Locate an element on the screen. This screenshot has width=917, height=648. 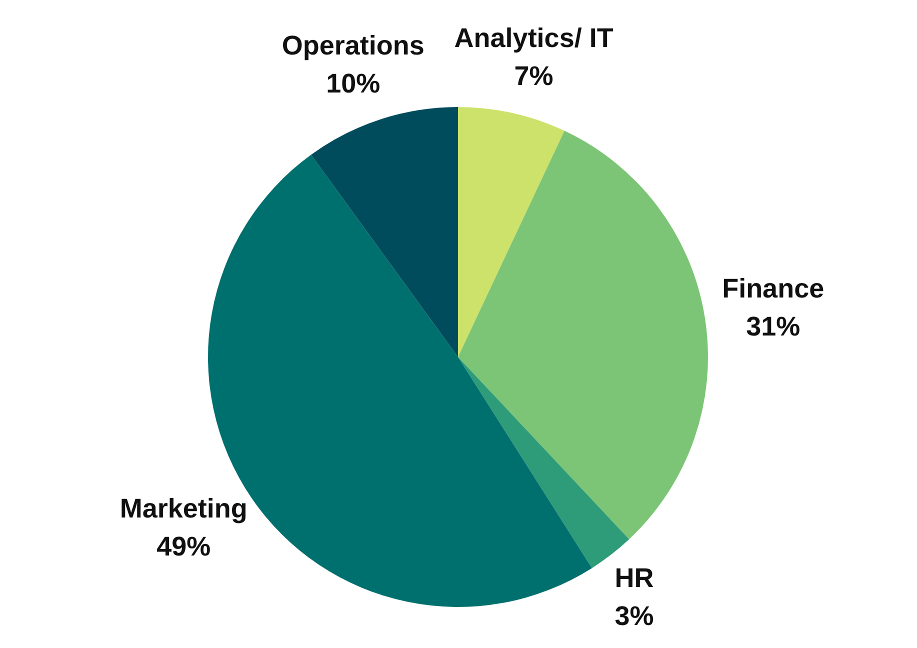
data-label: 7% is located at coordinates (534, 75).